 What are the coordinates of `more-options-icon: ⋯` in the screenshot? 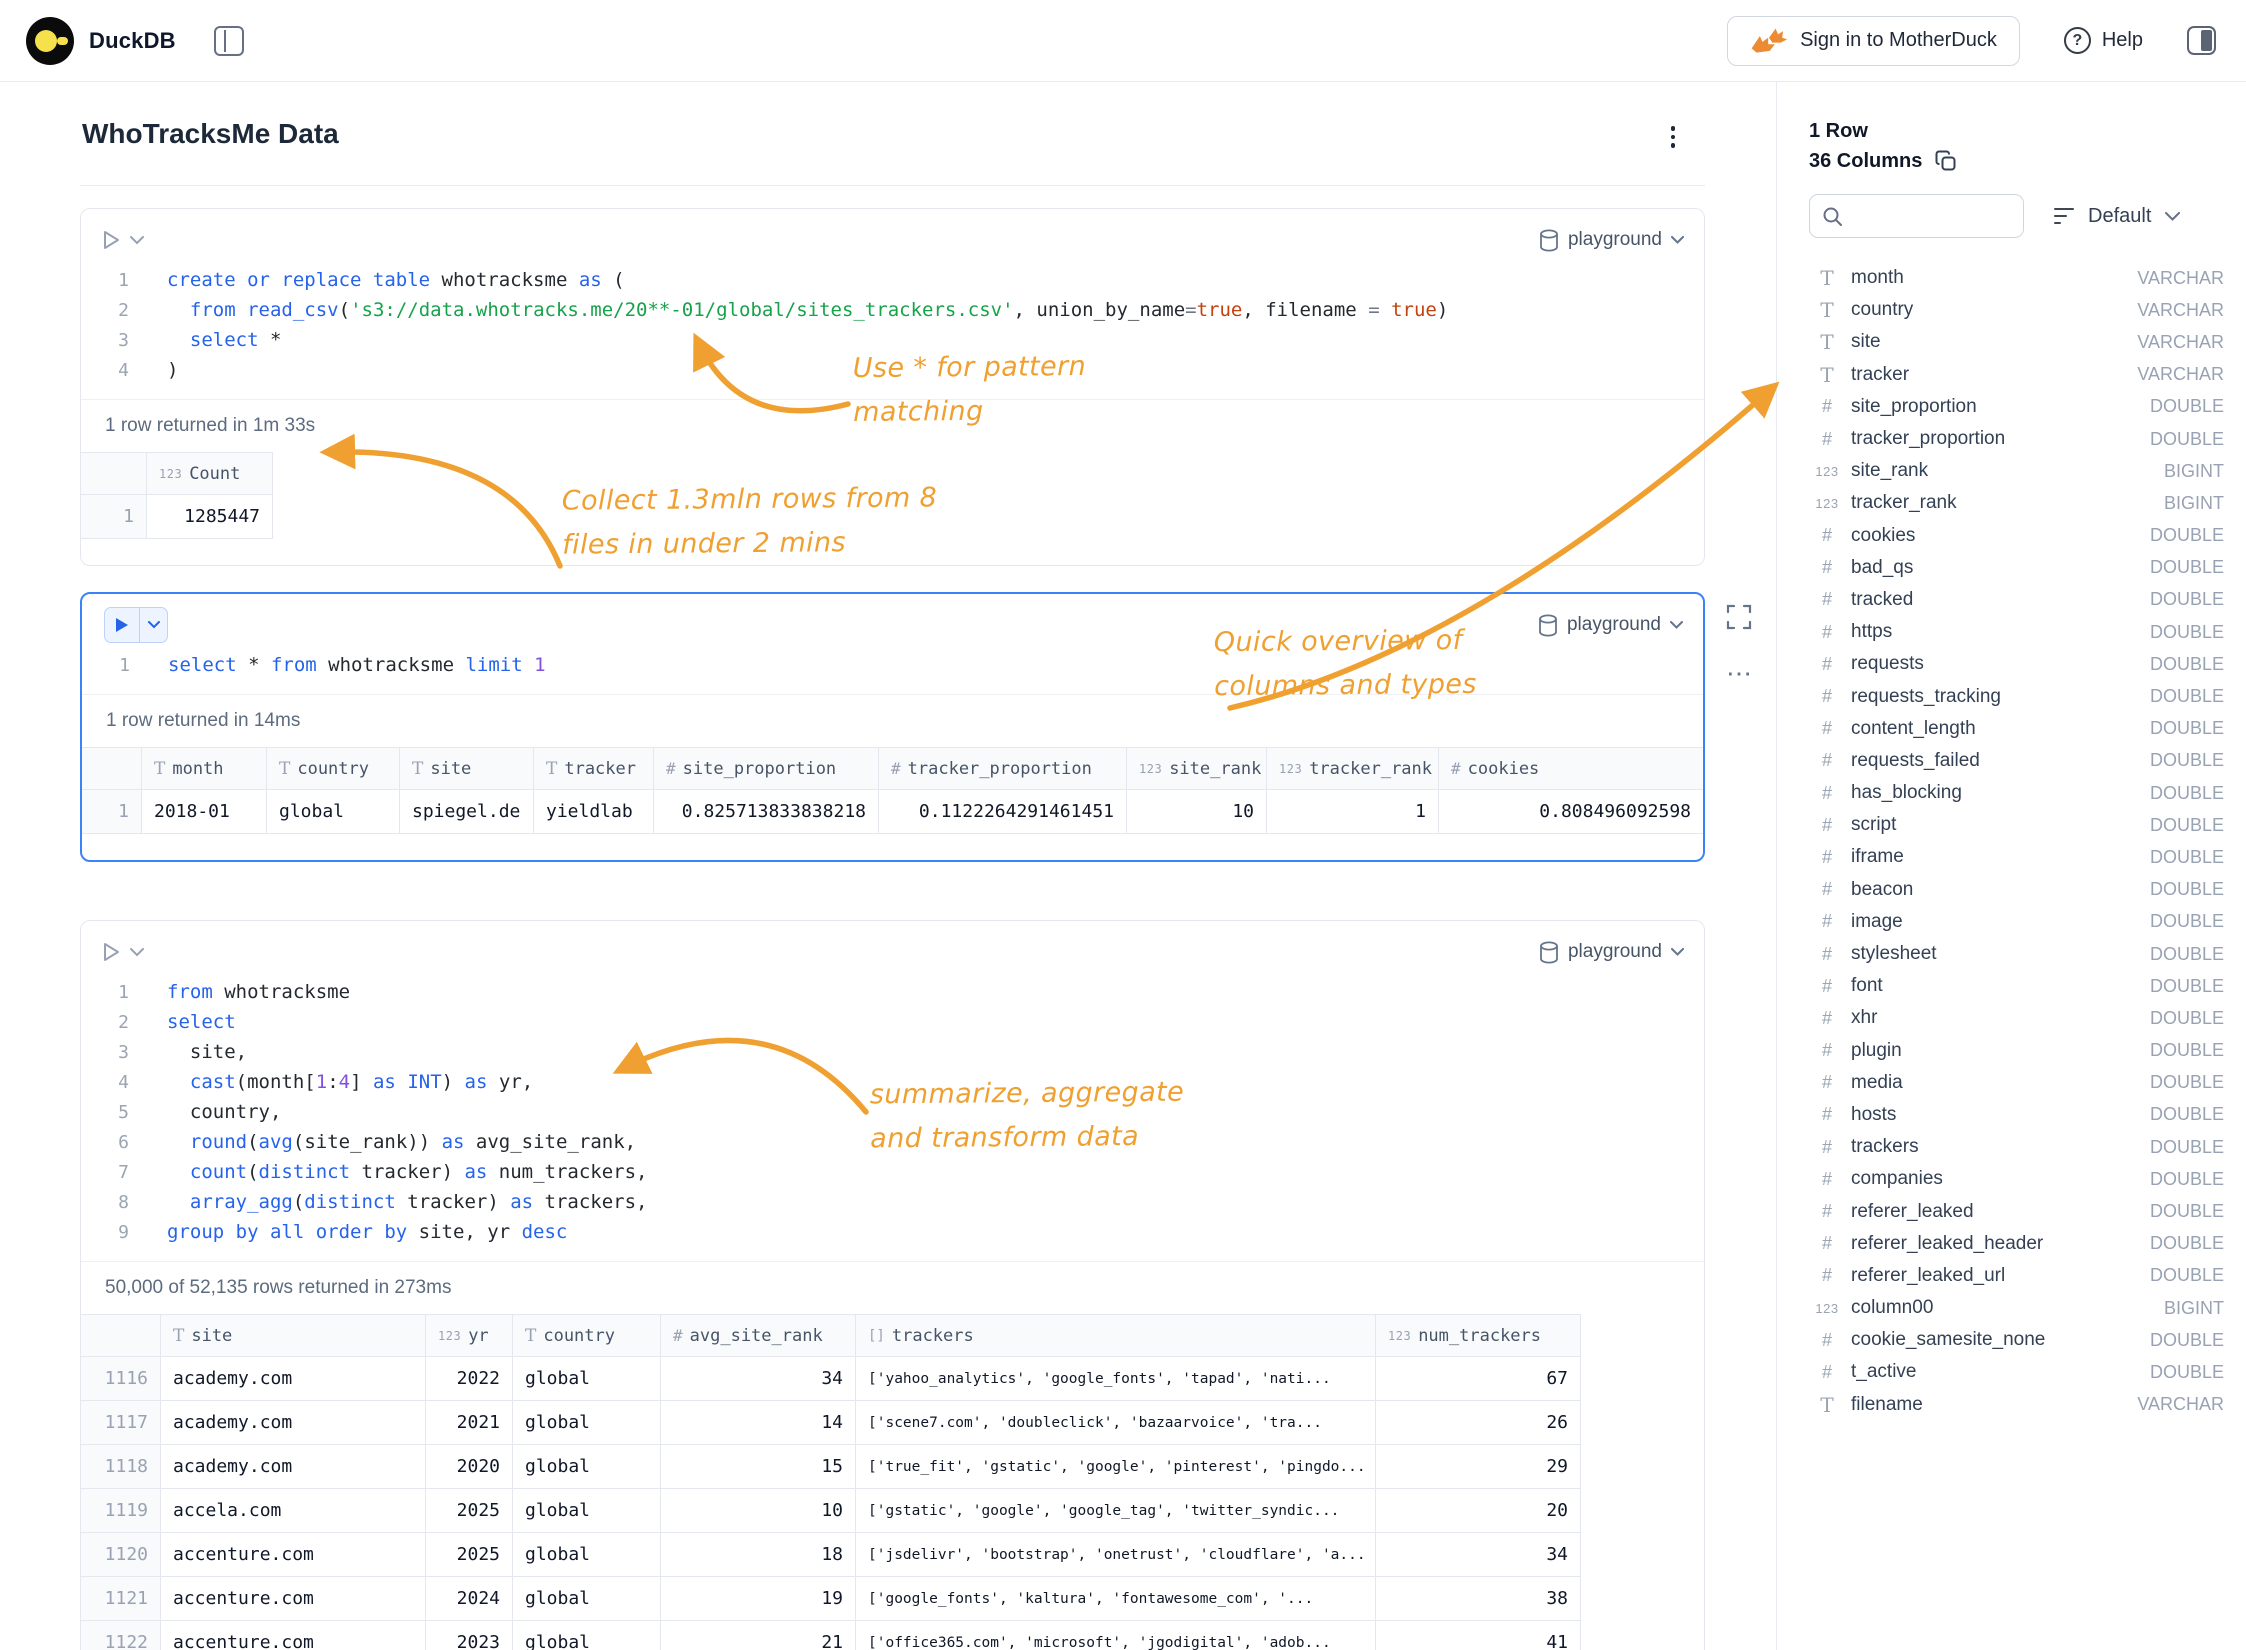 It's located at (1739, 673).